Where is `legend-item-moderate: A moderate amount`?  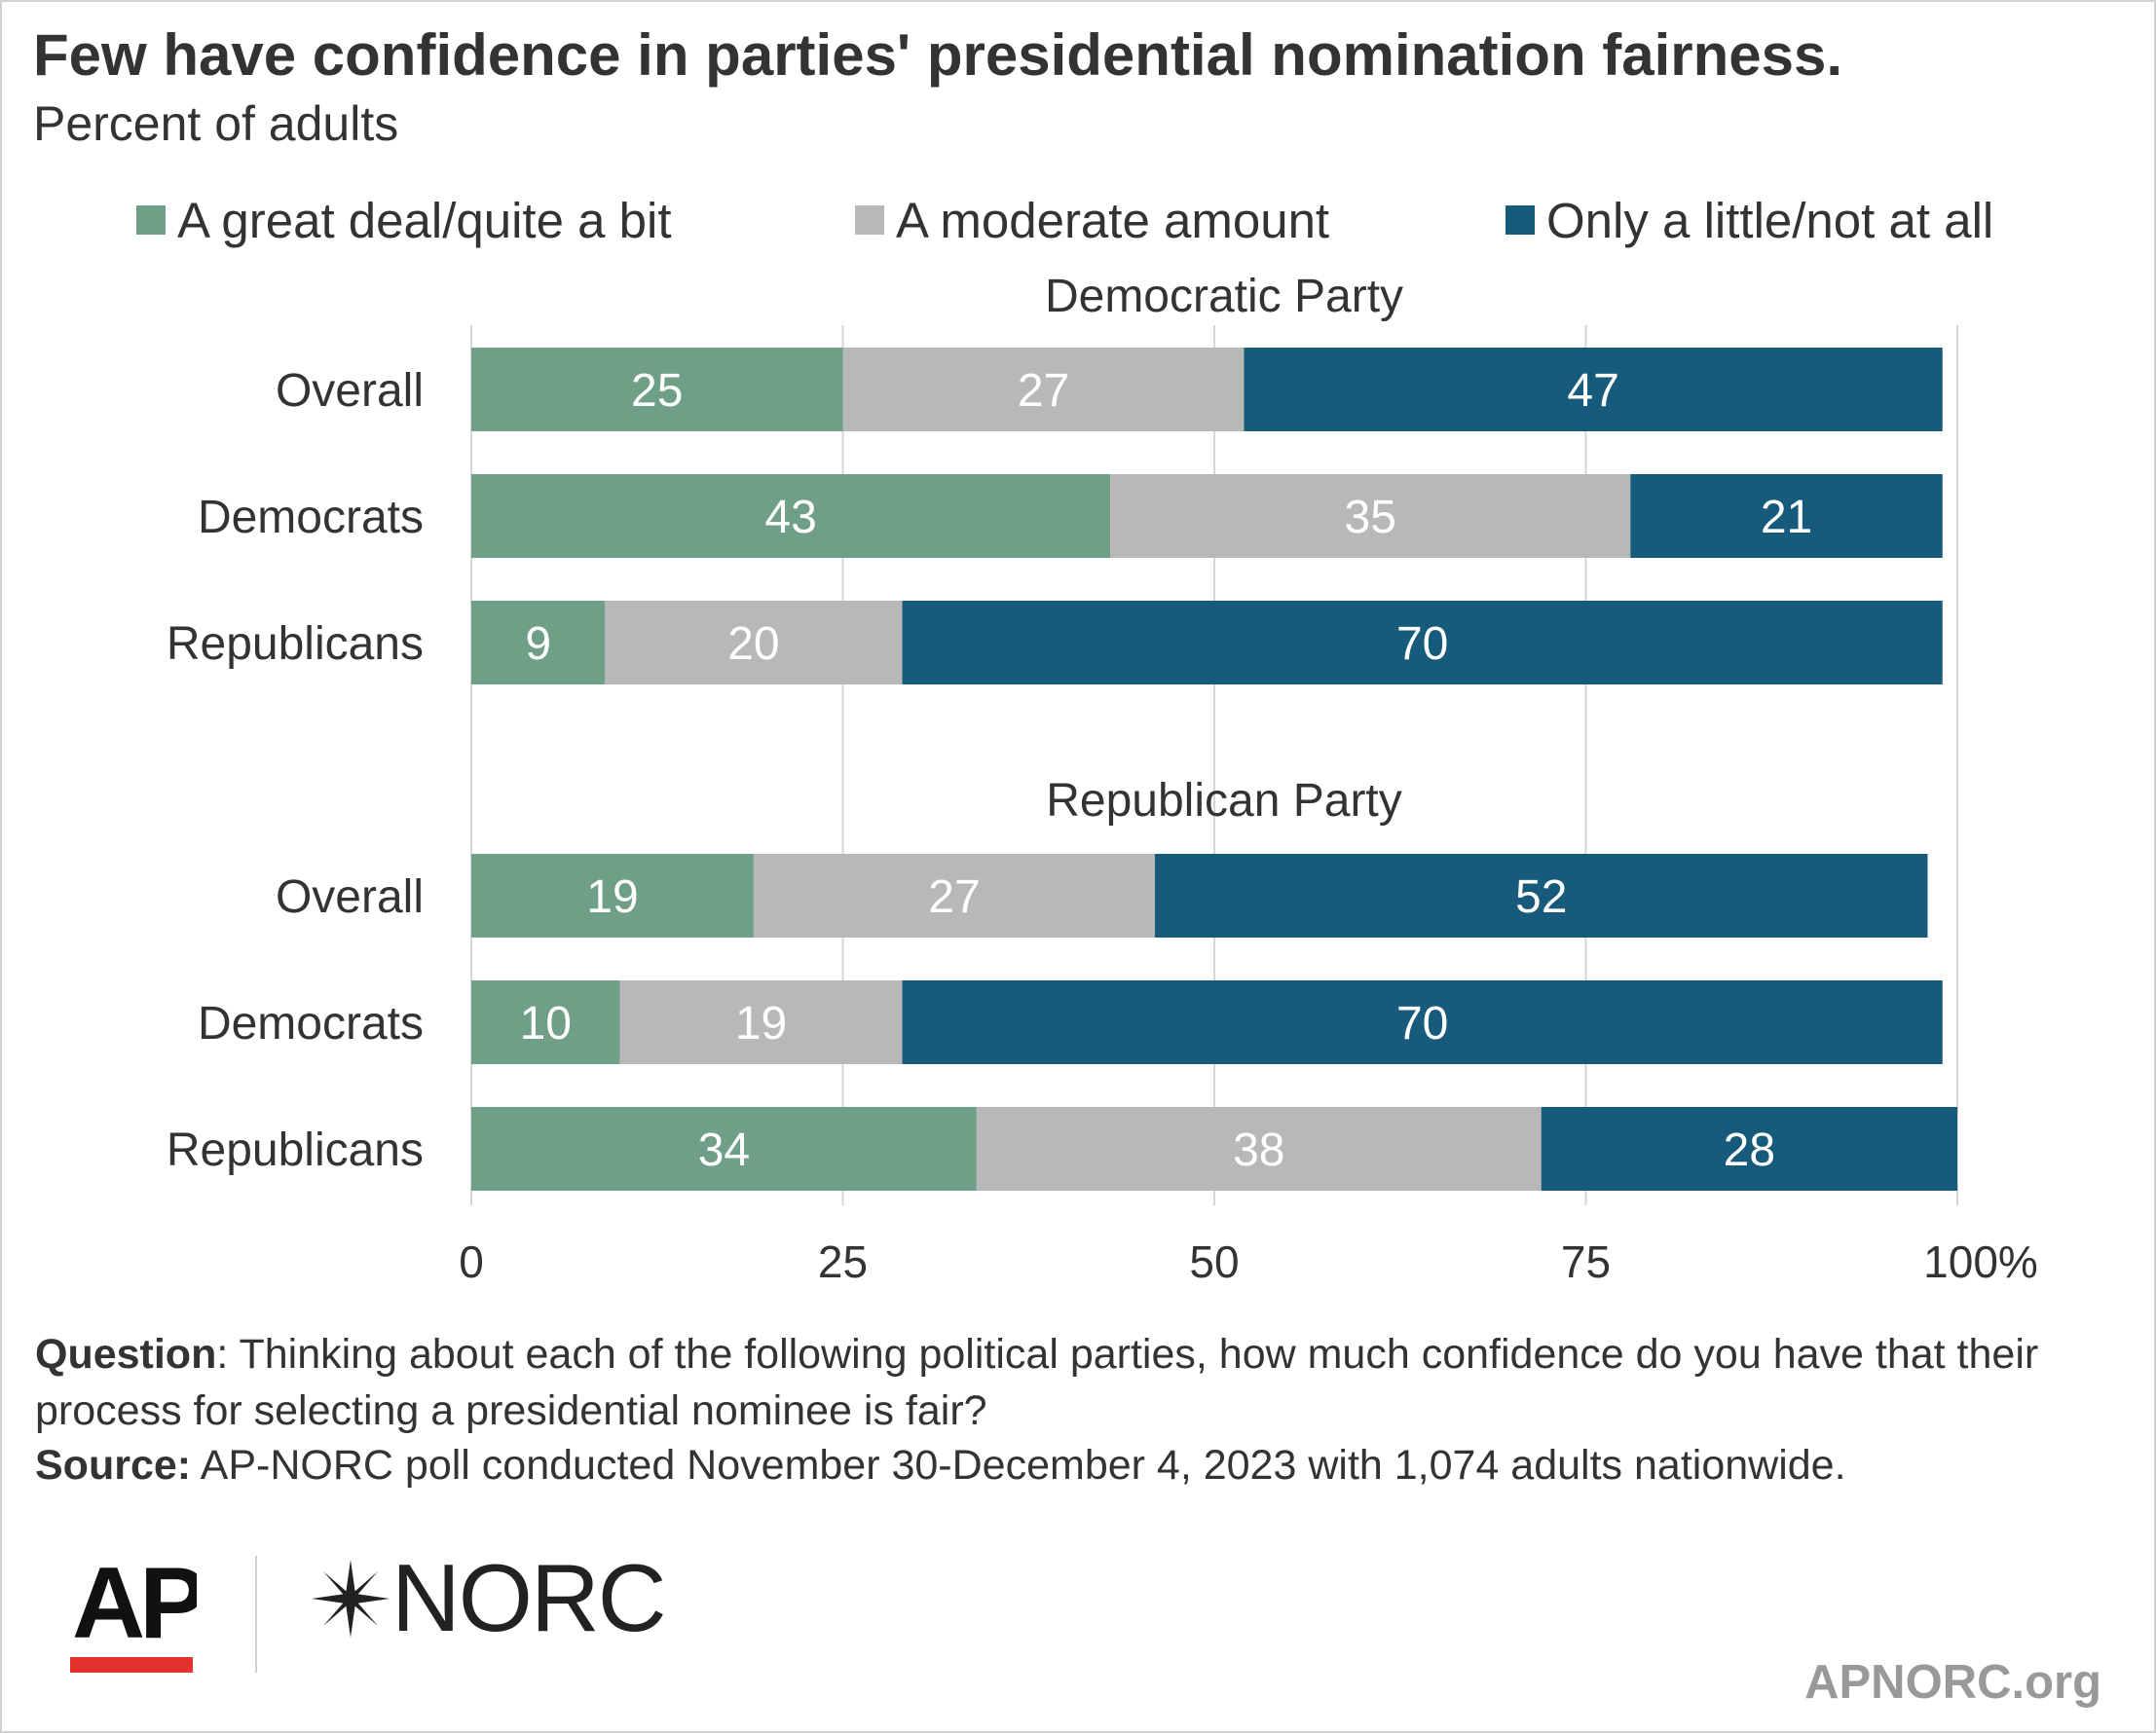
legend-item-moderate: A moderate amount is located at coordinates (1092, 220).